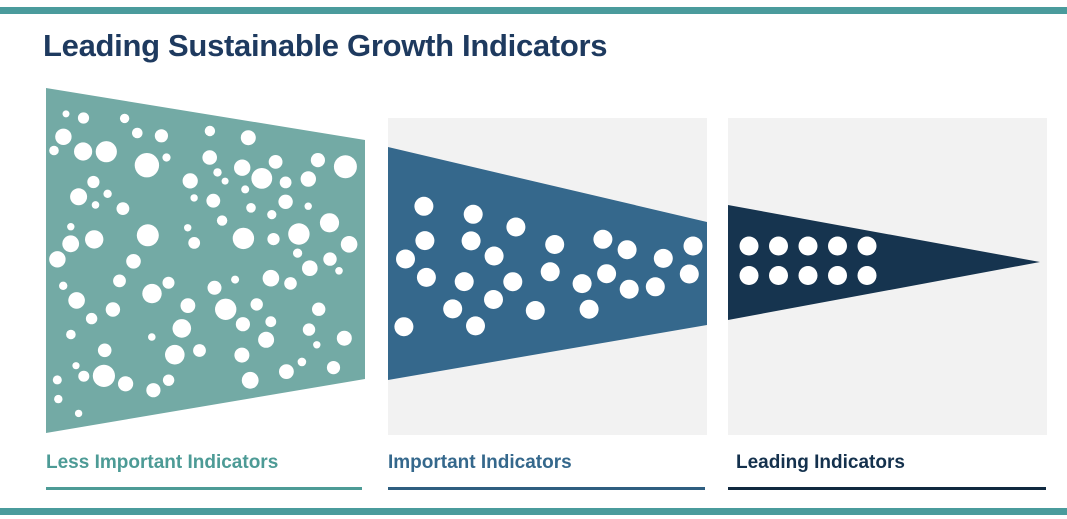  I want to click on stage-label-leading: Leading Indicators, so click(820, 462).